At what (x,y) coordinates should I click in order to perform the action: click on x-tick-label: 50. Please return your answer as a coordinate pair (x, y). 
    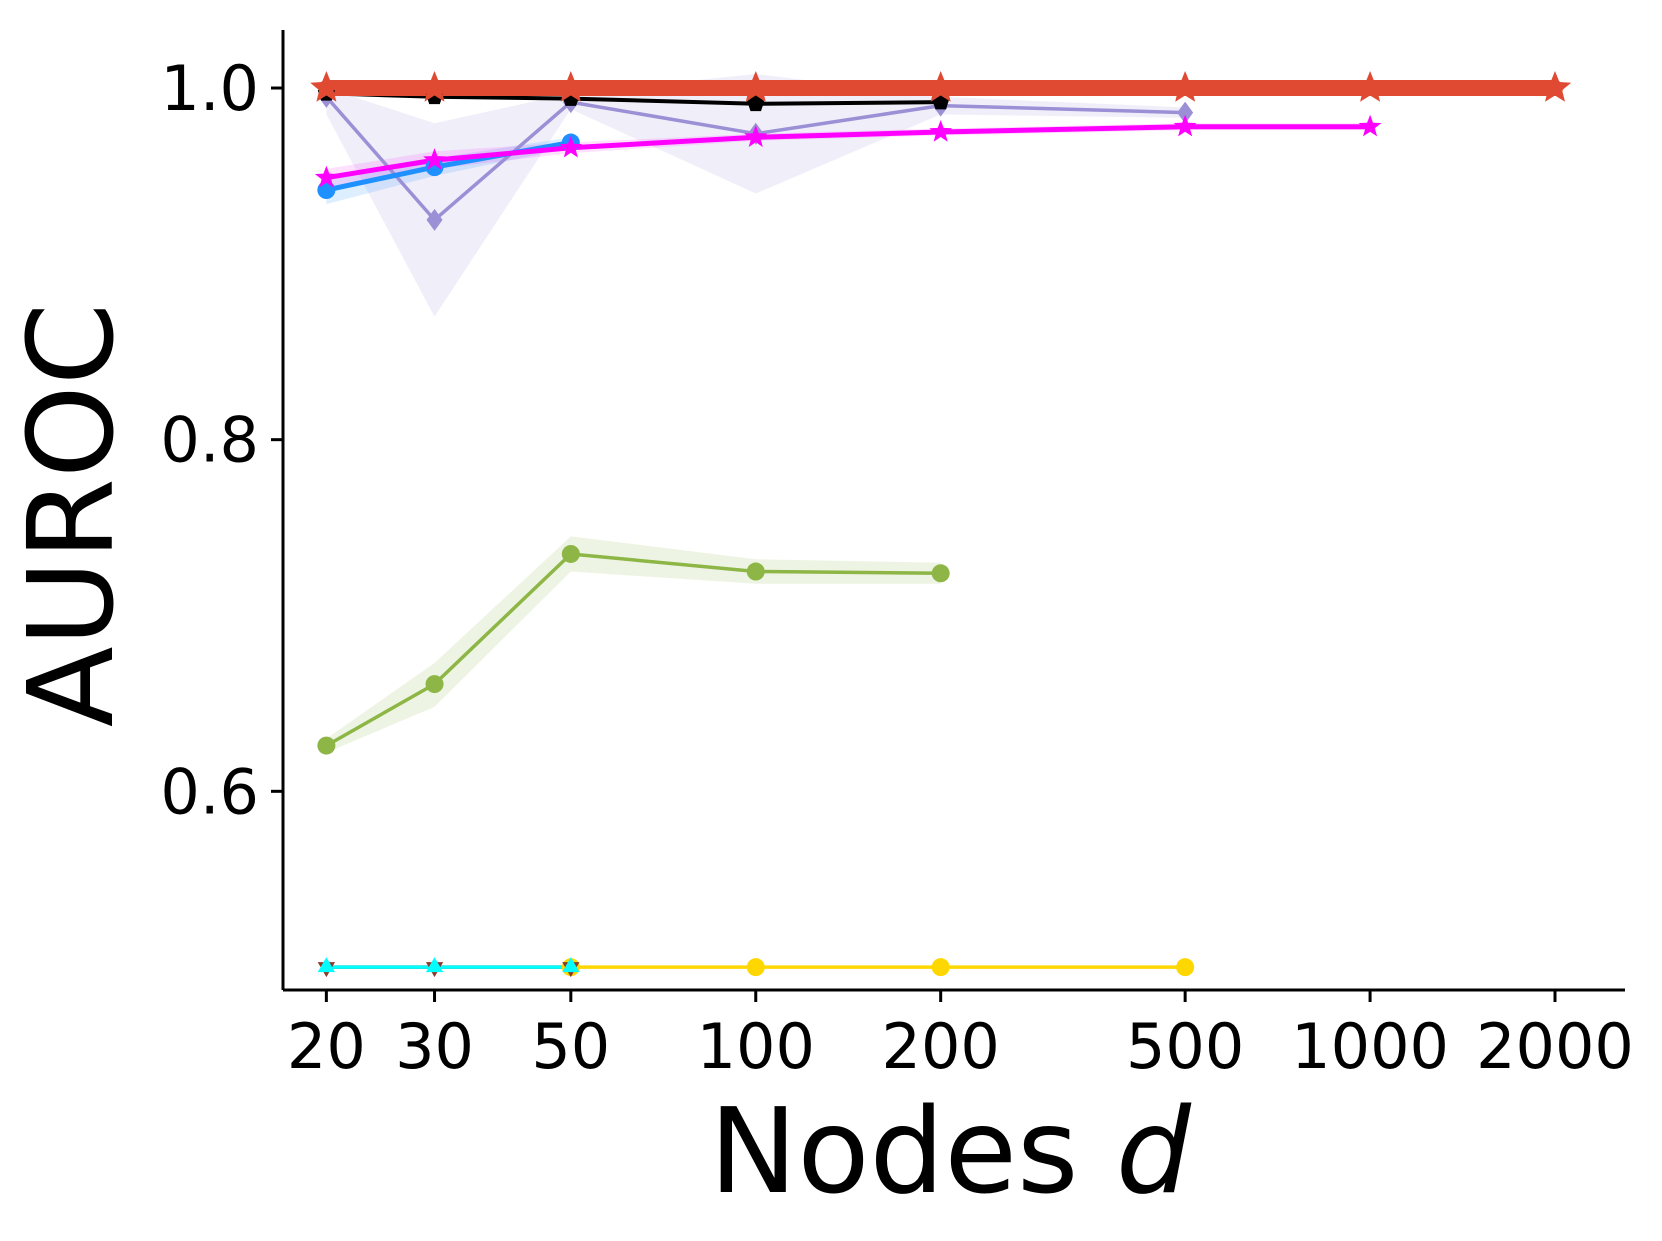
    Looking at the image, I should click on (570, 1046).